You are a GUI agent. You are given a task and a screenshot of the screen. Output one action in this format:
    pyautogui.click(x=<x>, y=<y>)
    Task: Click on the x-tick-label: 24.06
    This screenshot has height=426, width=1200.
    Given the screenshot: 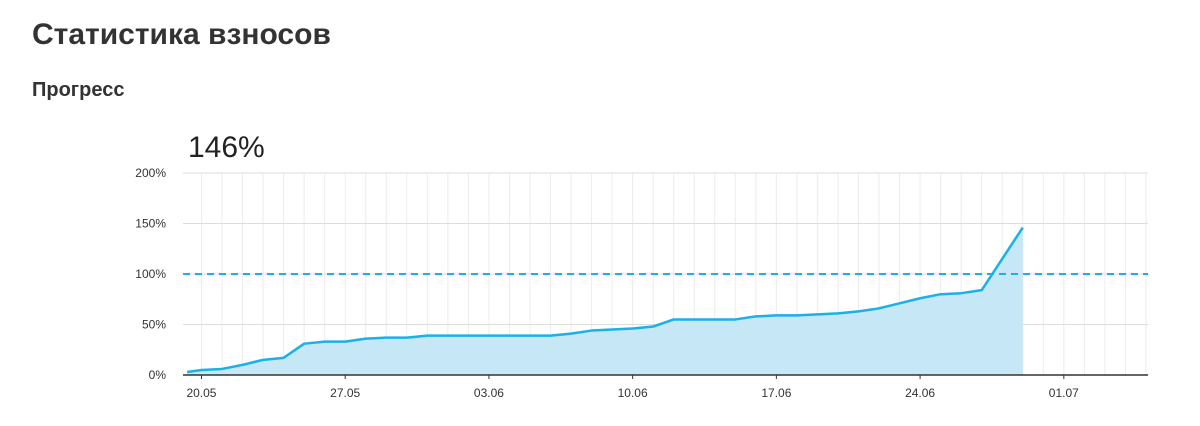 What is the action you would take?
    pyautogui.click(x=920, y=393)
    